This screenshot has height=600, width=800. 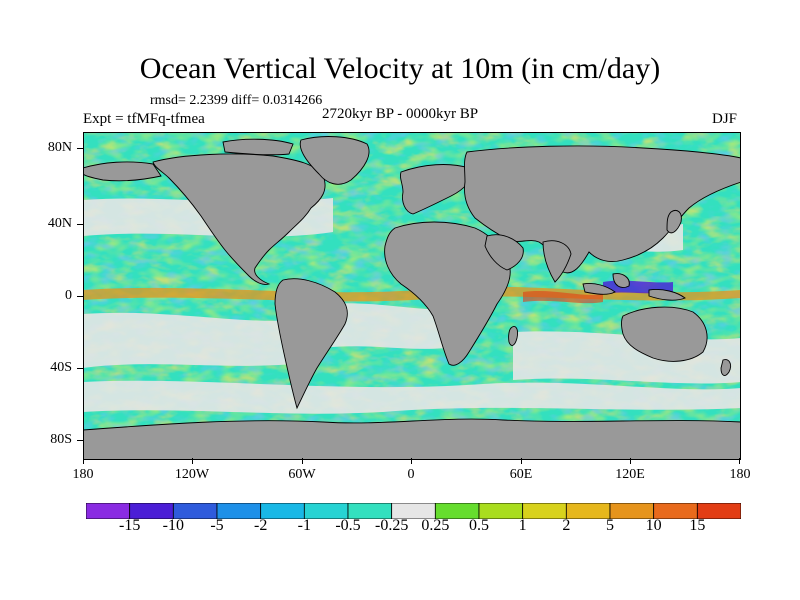 I want to click on experiment-label: Expt = tfMFq-tfmea, so click(x=144, y=119).